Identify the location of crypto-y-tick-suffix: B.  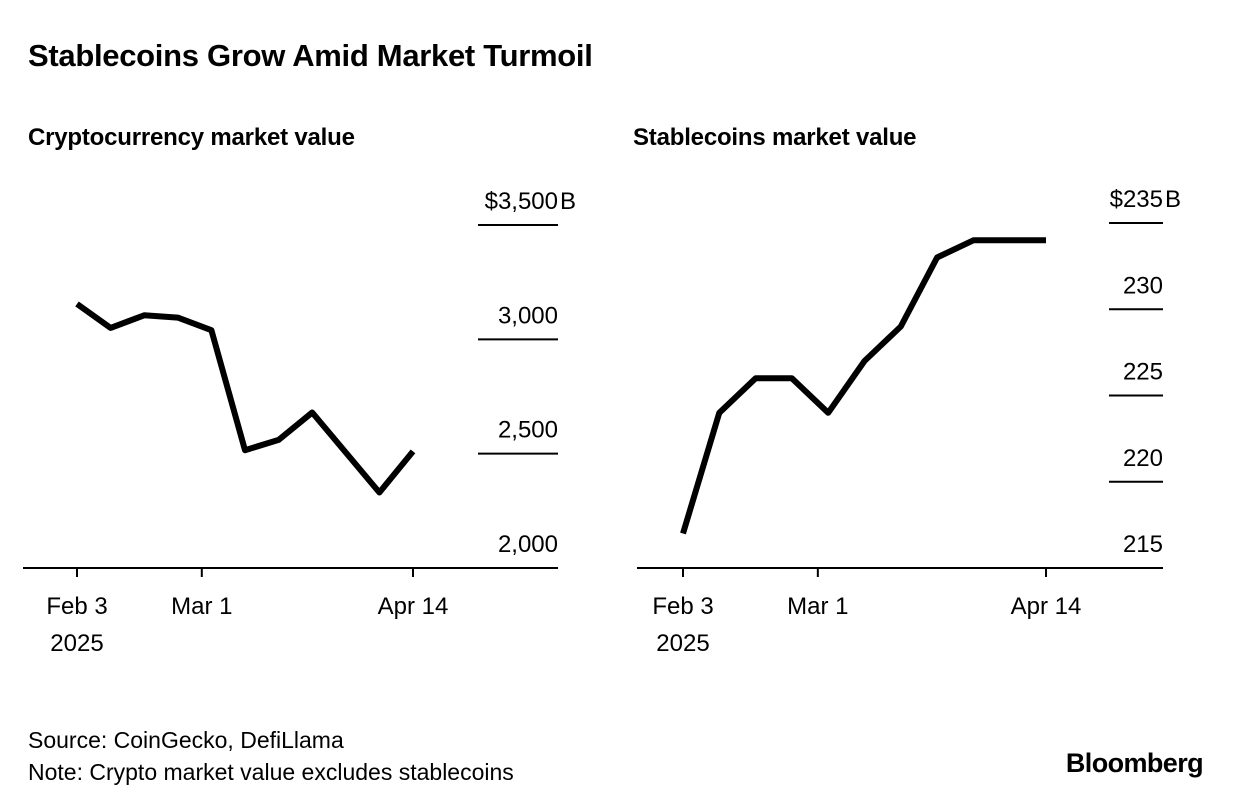
(568, 201).